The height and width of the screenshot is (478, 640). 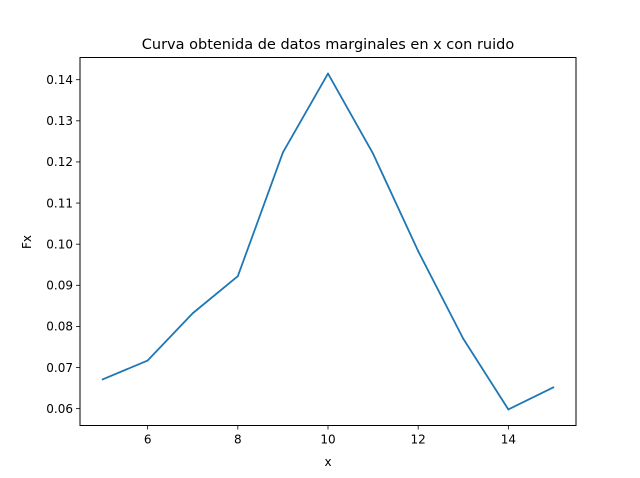 I want to click on x-tick-label: 14, so click(x=508, y=440).